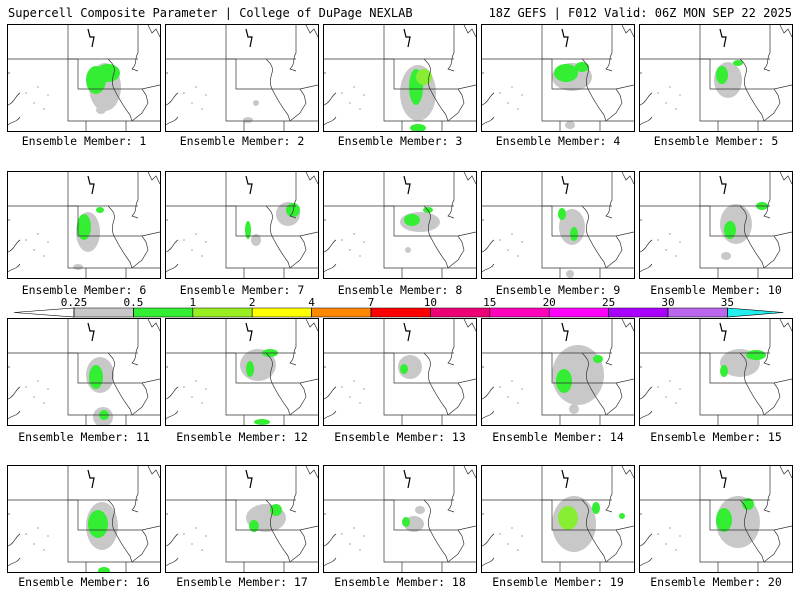  What do you see at coordinates (430, 302) in the screenshot?
I see `legend-tick-label: 10` at bounding box center [430, 302].